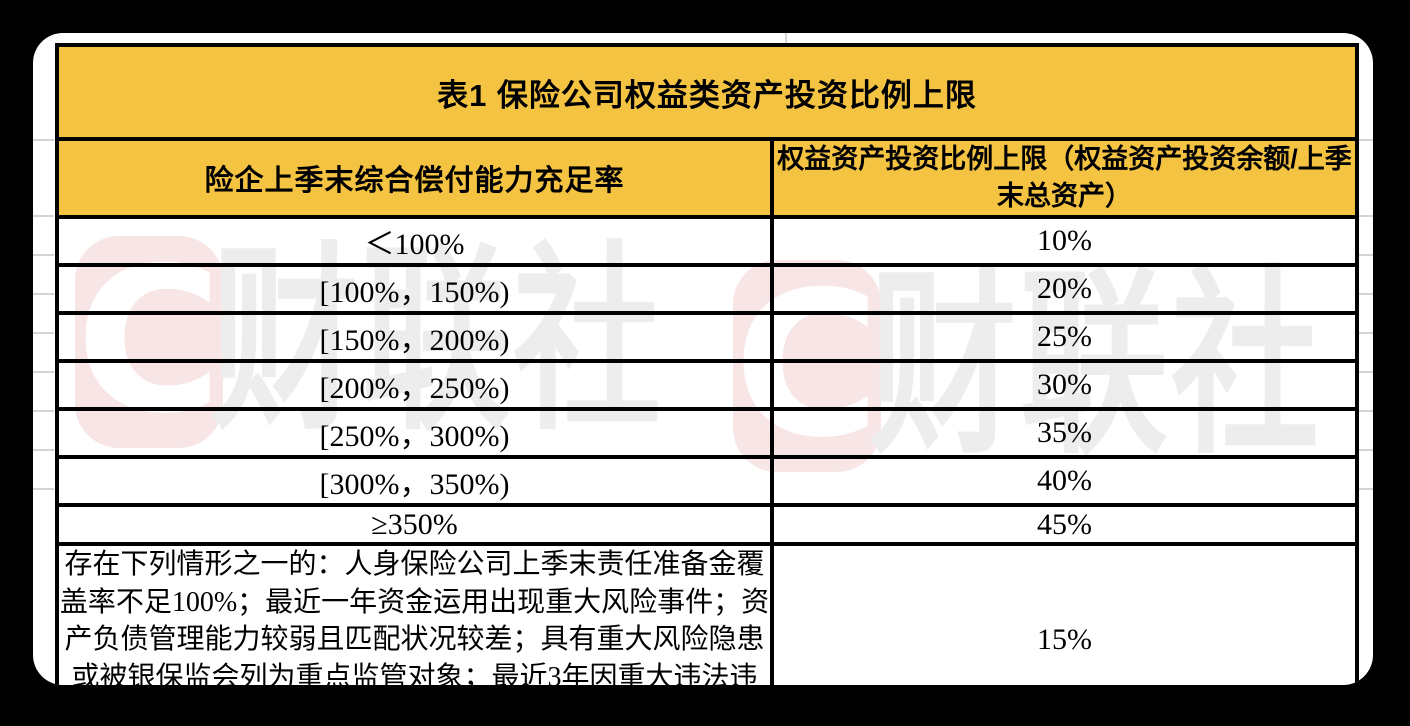 This screenshot has width=1410, height=726. What do you see at coordinates (1064, 481) in the screenshot?
I see `limit-value-cell: 40%` at bounding box center [1064, 481].